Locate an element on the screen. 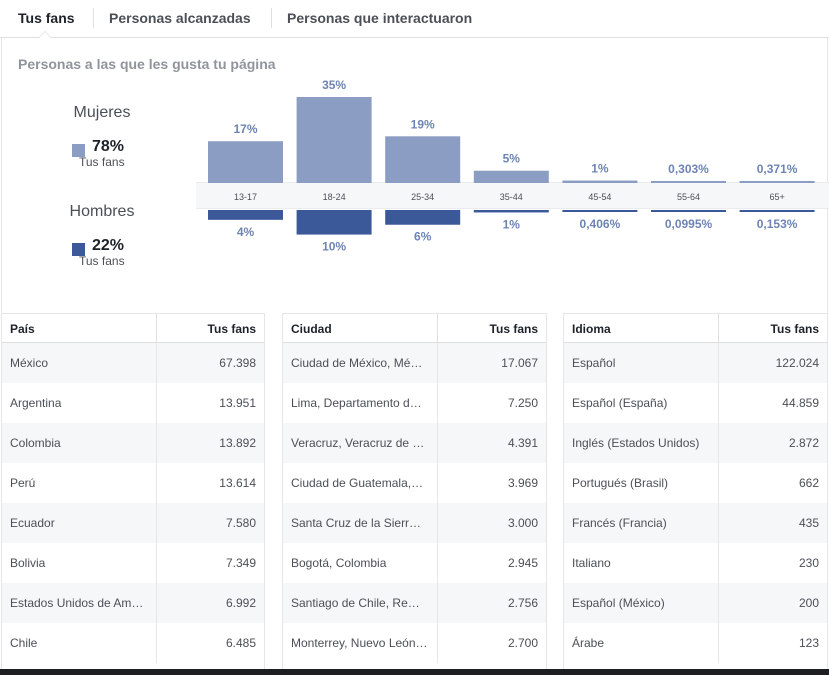 Image resolution: width=829 pixels, height=675 pixels. table-row: Italiano 230 is located at coordinates (695, 563).